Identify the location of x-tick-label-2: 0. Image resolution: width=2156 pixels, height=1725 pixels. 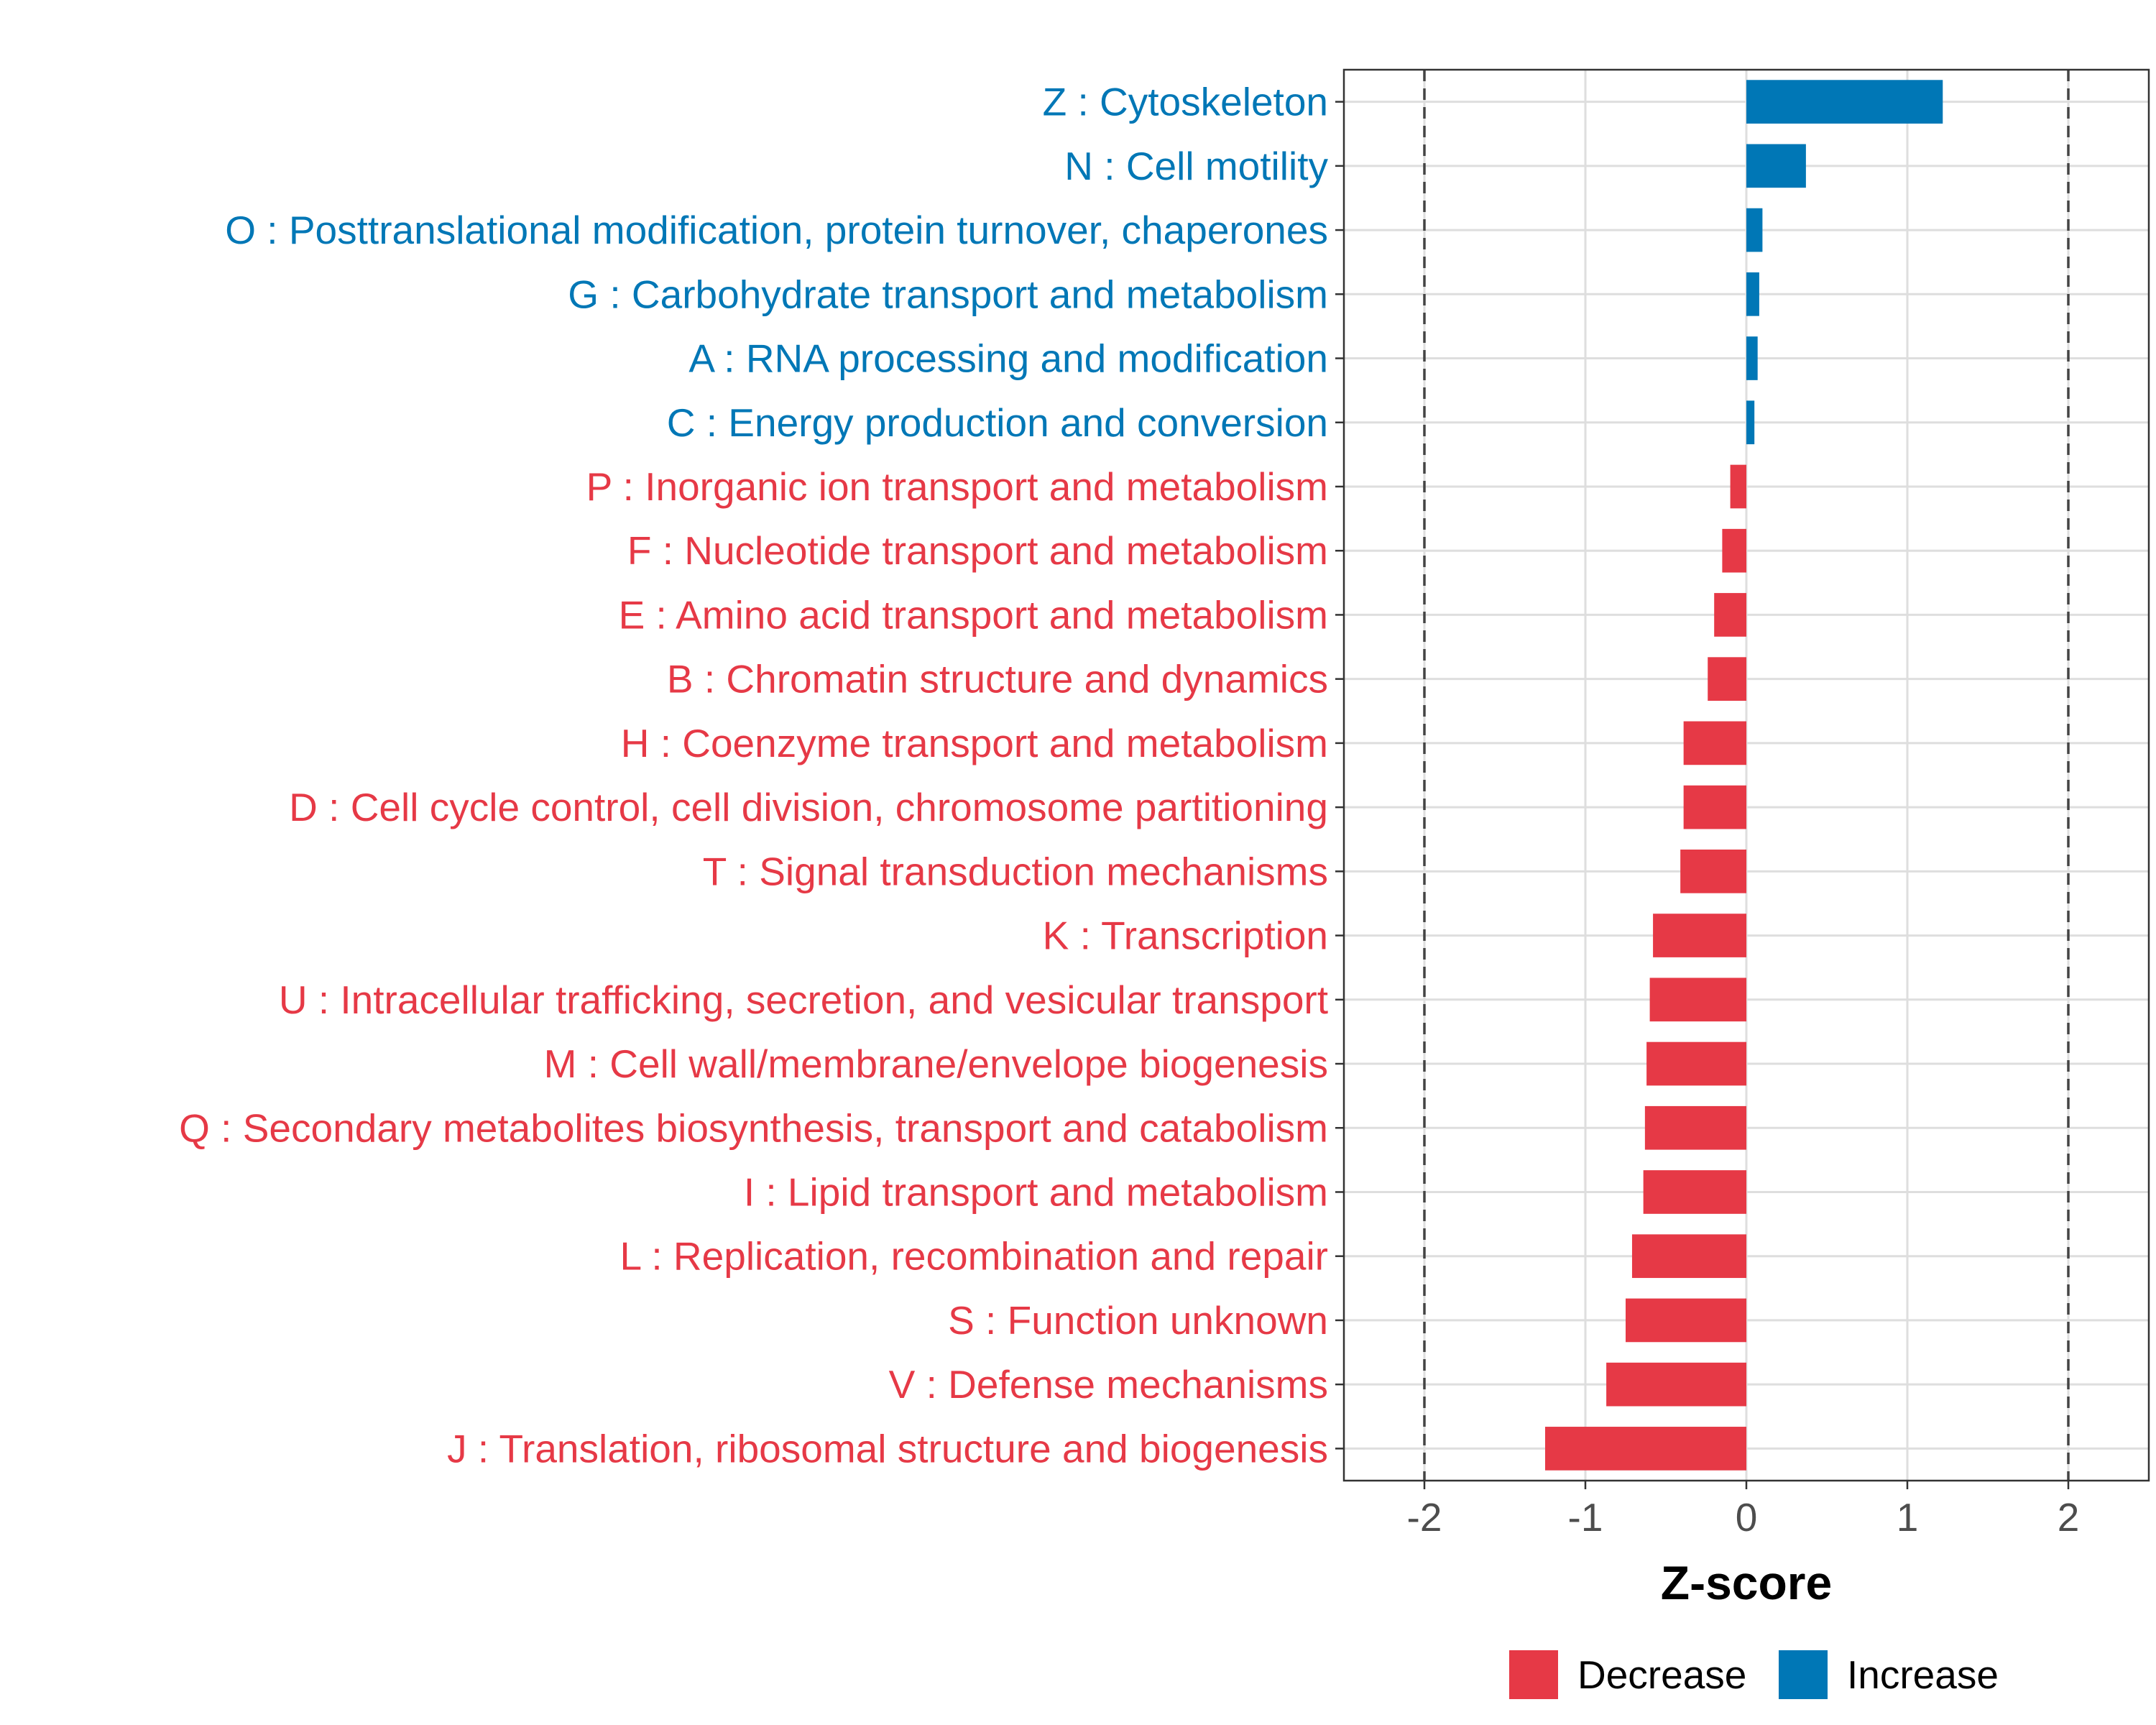
(1747, 1517).